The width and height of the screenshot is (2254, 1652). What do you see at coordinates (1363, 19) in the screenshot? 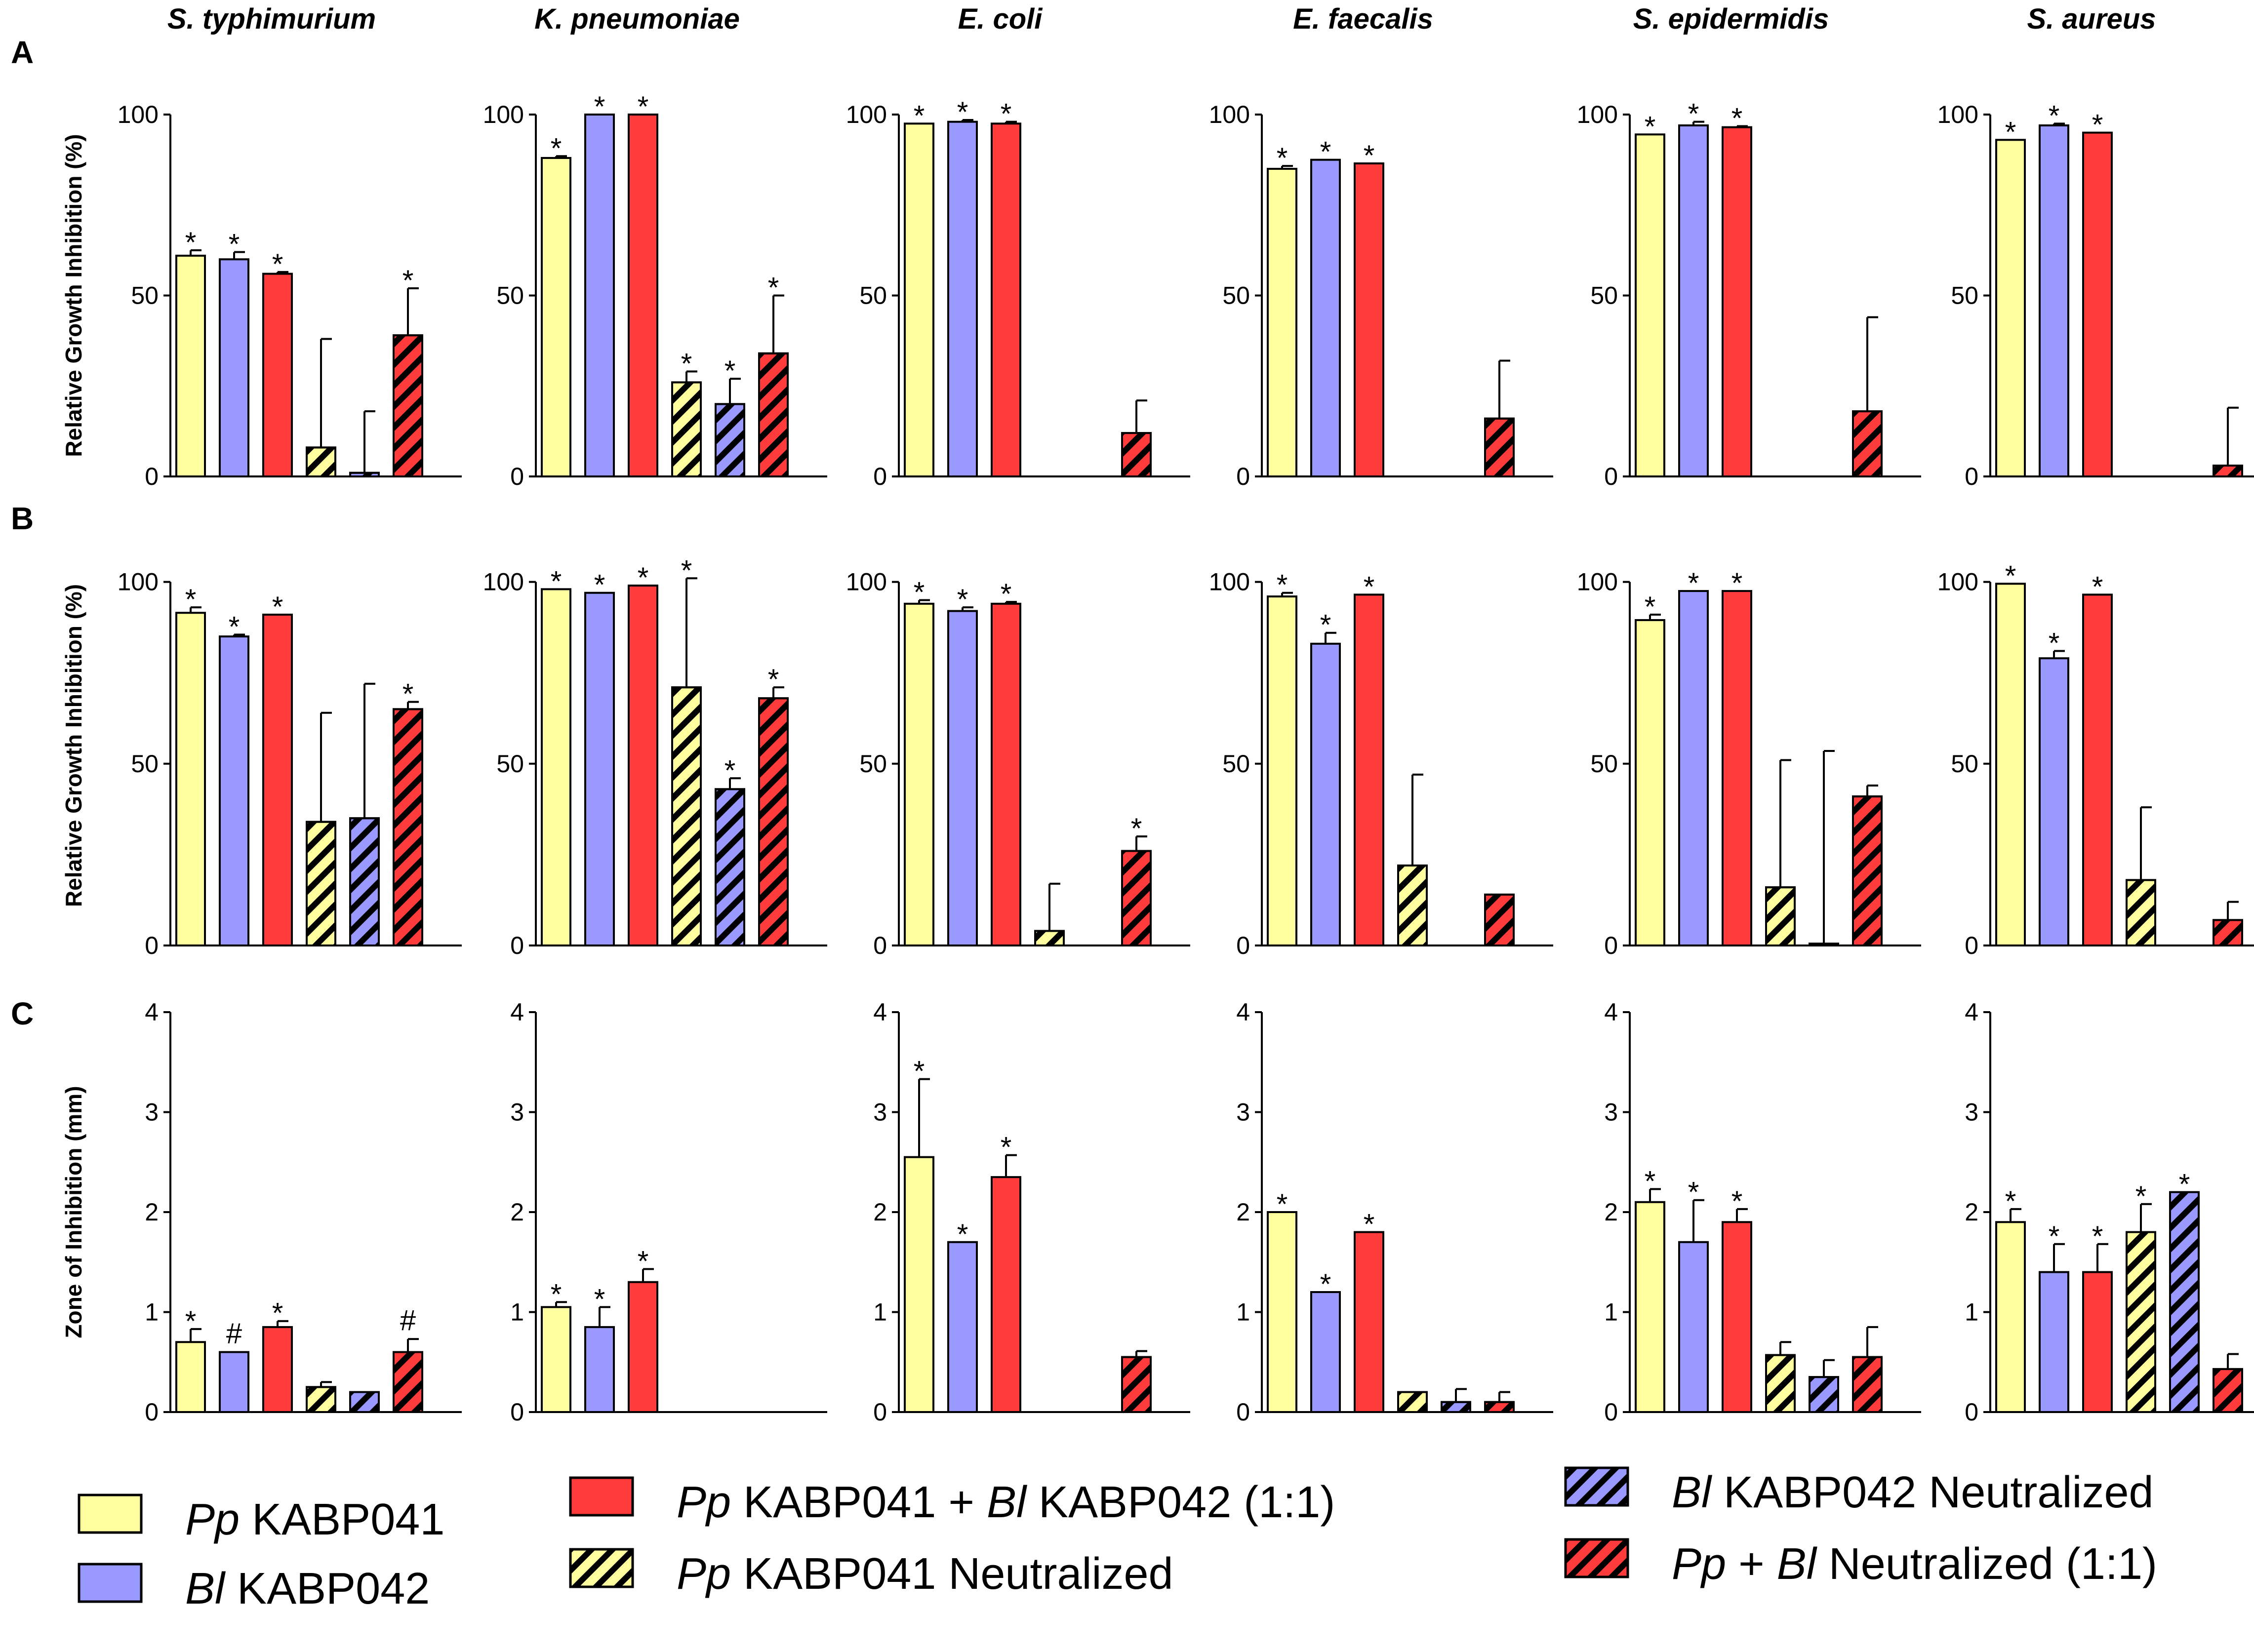
I see `species-title: E. faecalis` at bounding box center [1363, 19].